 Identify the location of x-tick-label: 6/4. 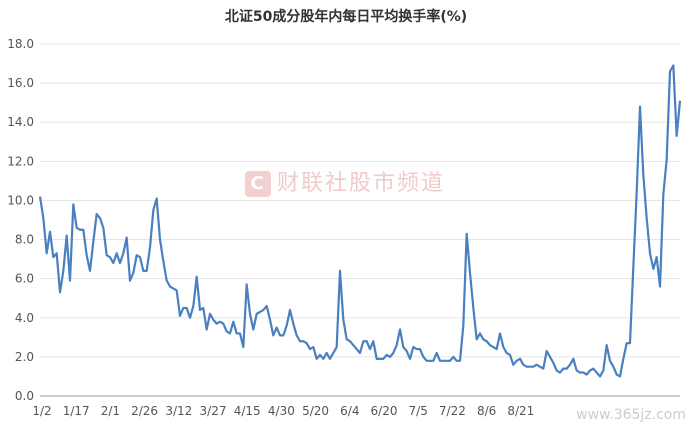
(349, 411).